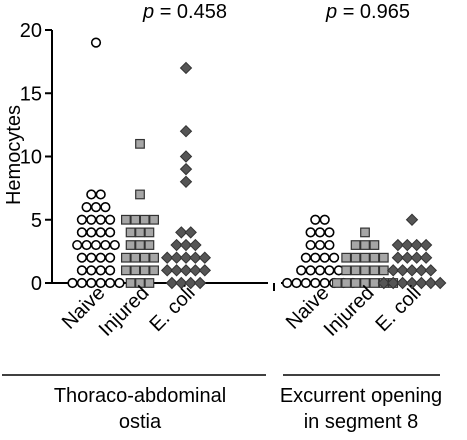 The height and width of the screenshot is (440, 467). What do you see at coordinates (36, 284) in the screenshot?
I see `y-tick-label-0: 0` at bounding box center [36, 284].